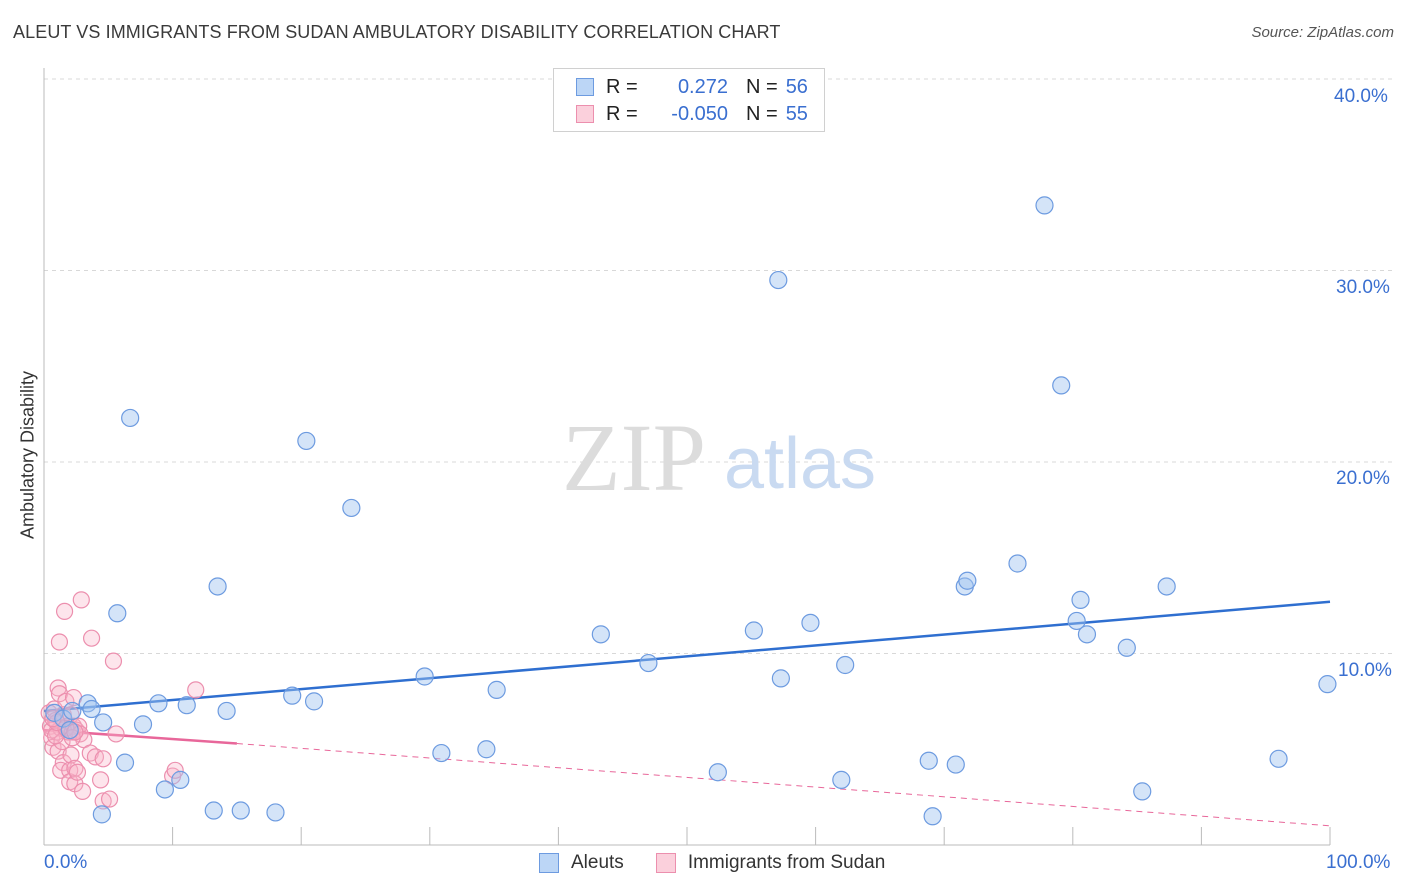  I want to click on legend-r-value: -0.050, so click(699, 113).